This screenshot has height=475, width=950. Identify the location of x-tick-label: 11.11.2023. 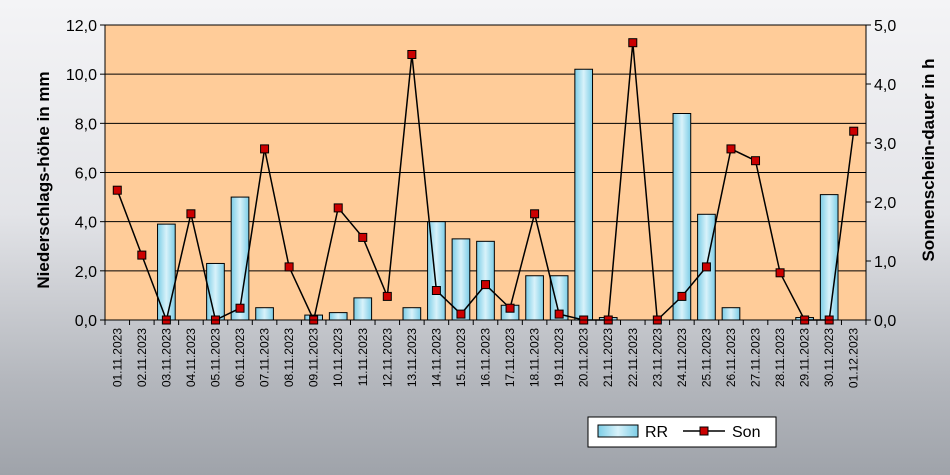
(363, 357).